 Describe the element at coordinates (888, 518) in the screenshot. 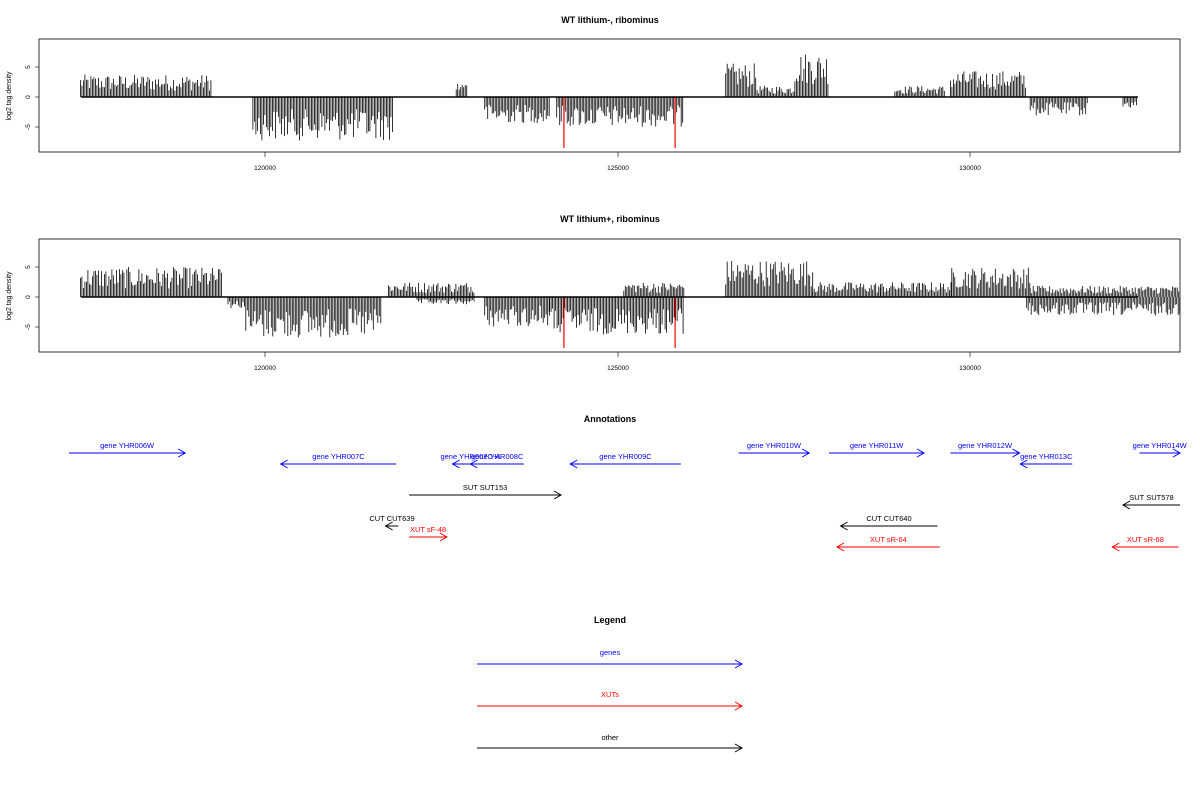

I see `feature-label: CUT CUT640` at that location.